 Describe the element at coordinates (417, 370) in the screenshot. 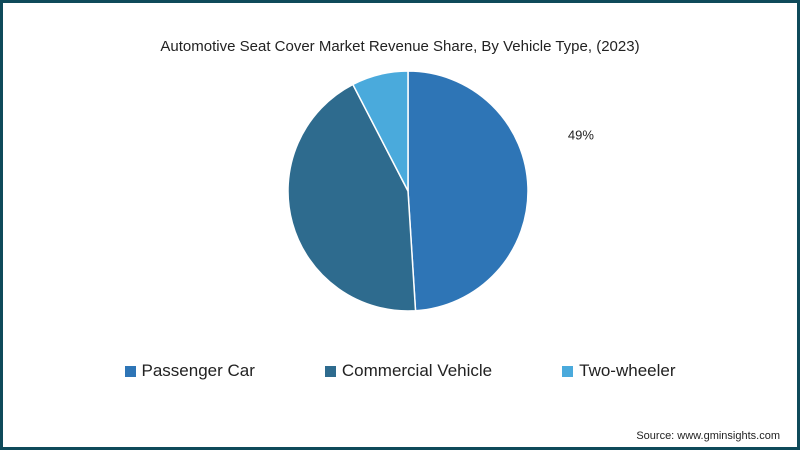

I see `legend-label: Commercial Vehicle` at that location.